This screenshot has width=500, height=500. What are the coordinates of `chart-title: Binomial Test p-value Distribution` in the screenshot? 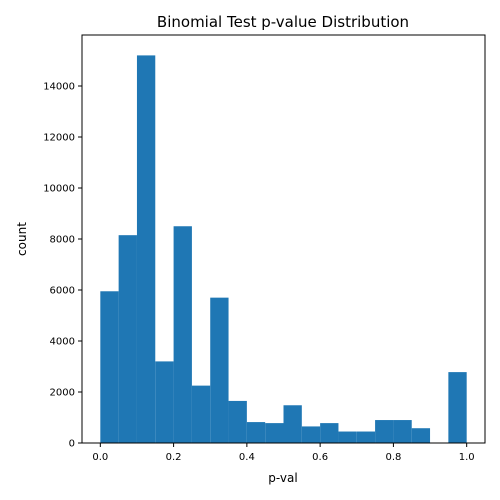 It's located at (283, 22).